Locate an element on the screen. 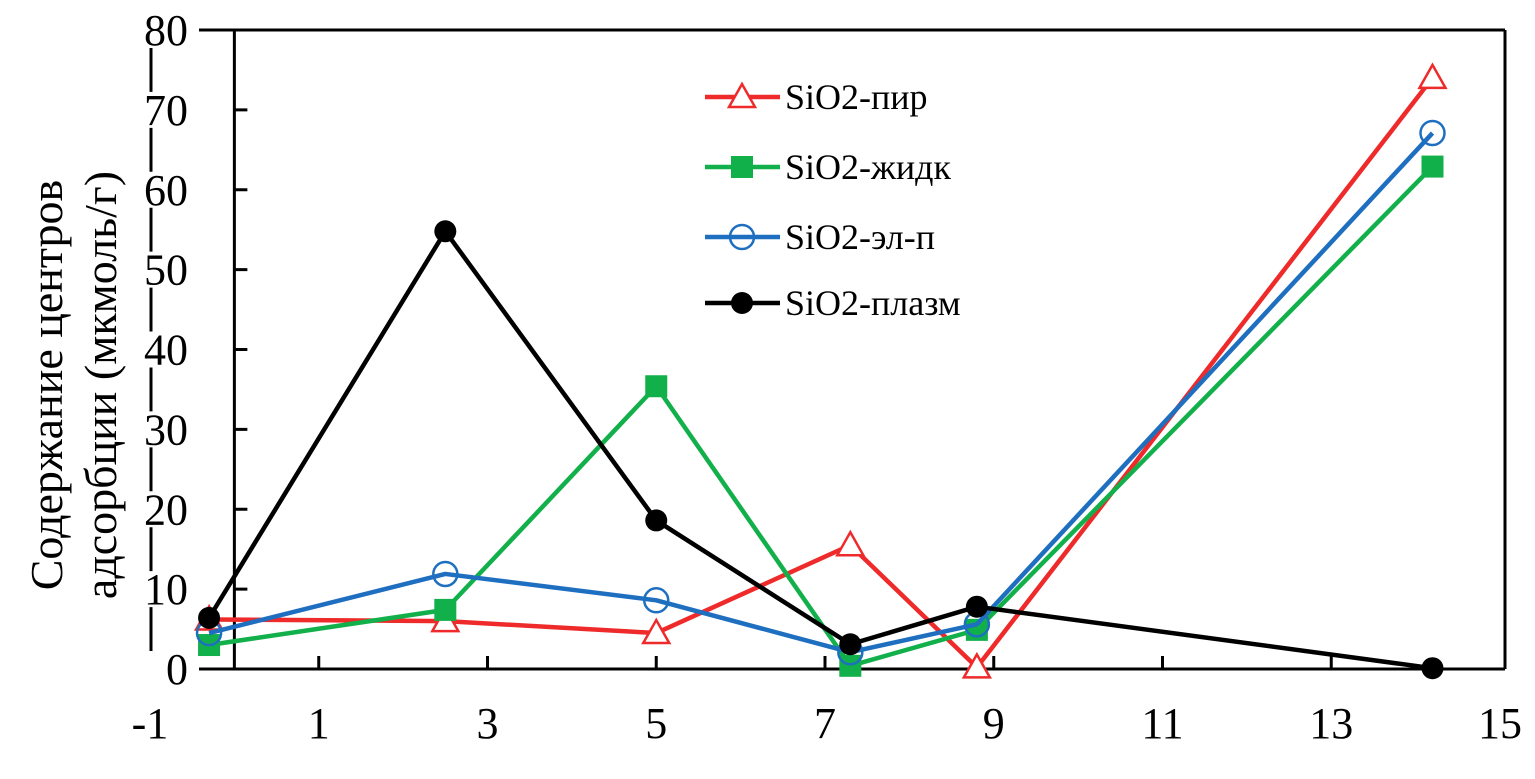 This screenshot has width=1535, height=779. x-tick-label: 11 is located at coordinates (1162, 723).